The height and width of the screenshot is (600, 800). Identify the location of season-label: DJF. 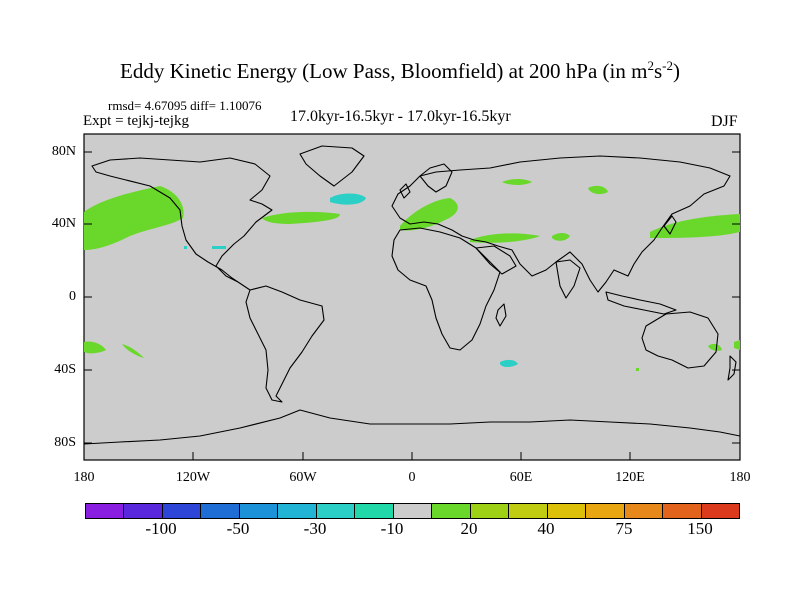
(724, 121).